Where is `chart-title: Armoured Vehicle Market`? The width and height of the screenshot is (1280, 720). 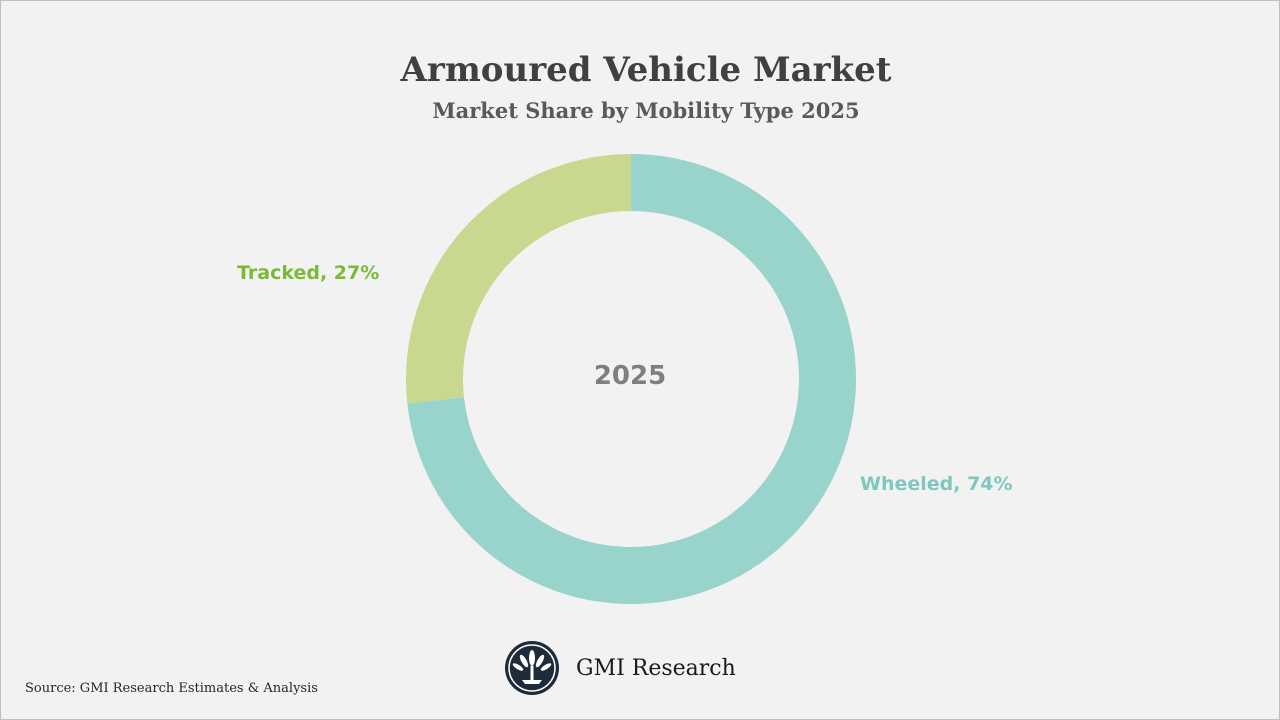 chart-title: Armoured Vehicle Market is located at coordinates (646, 70).